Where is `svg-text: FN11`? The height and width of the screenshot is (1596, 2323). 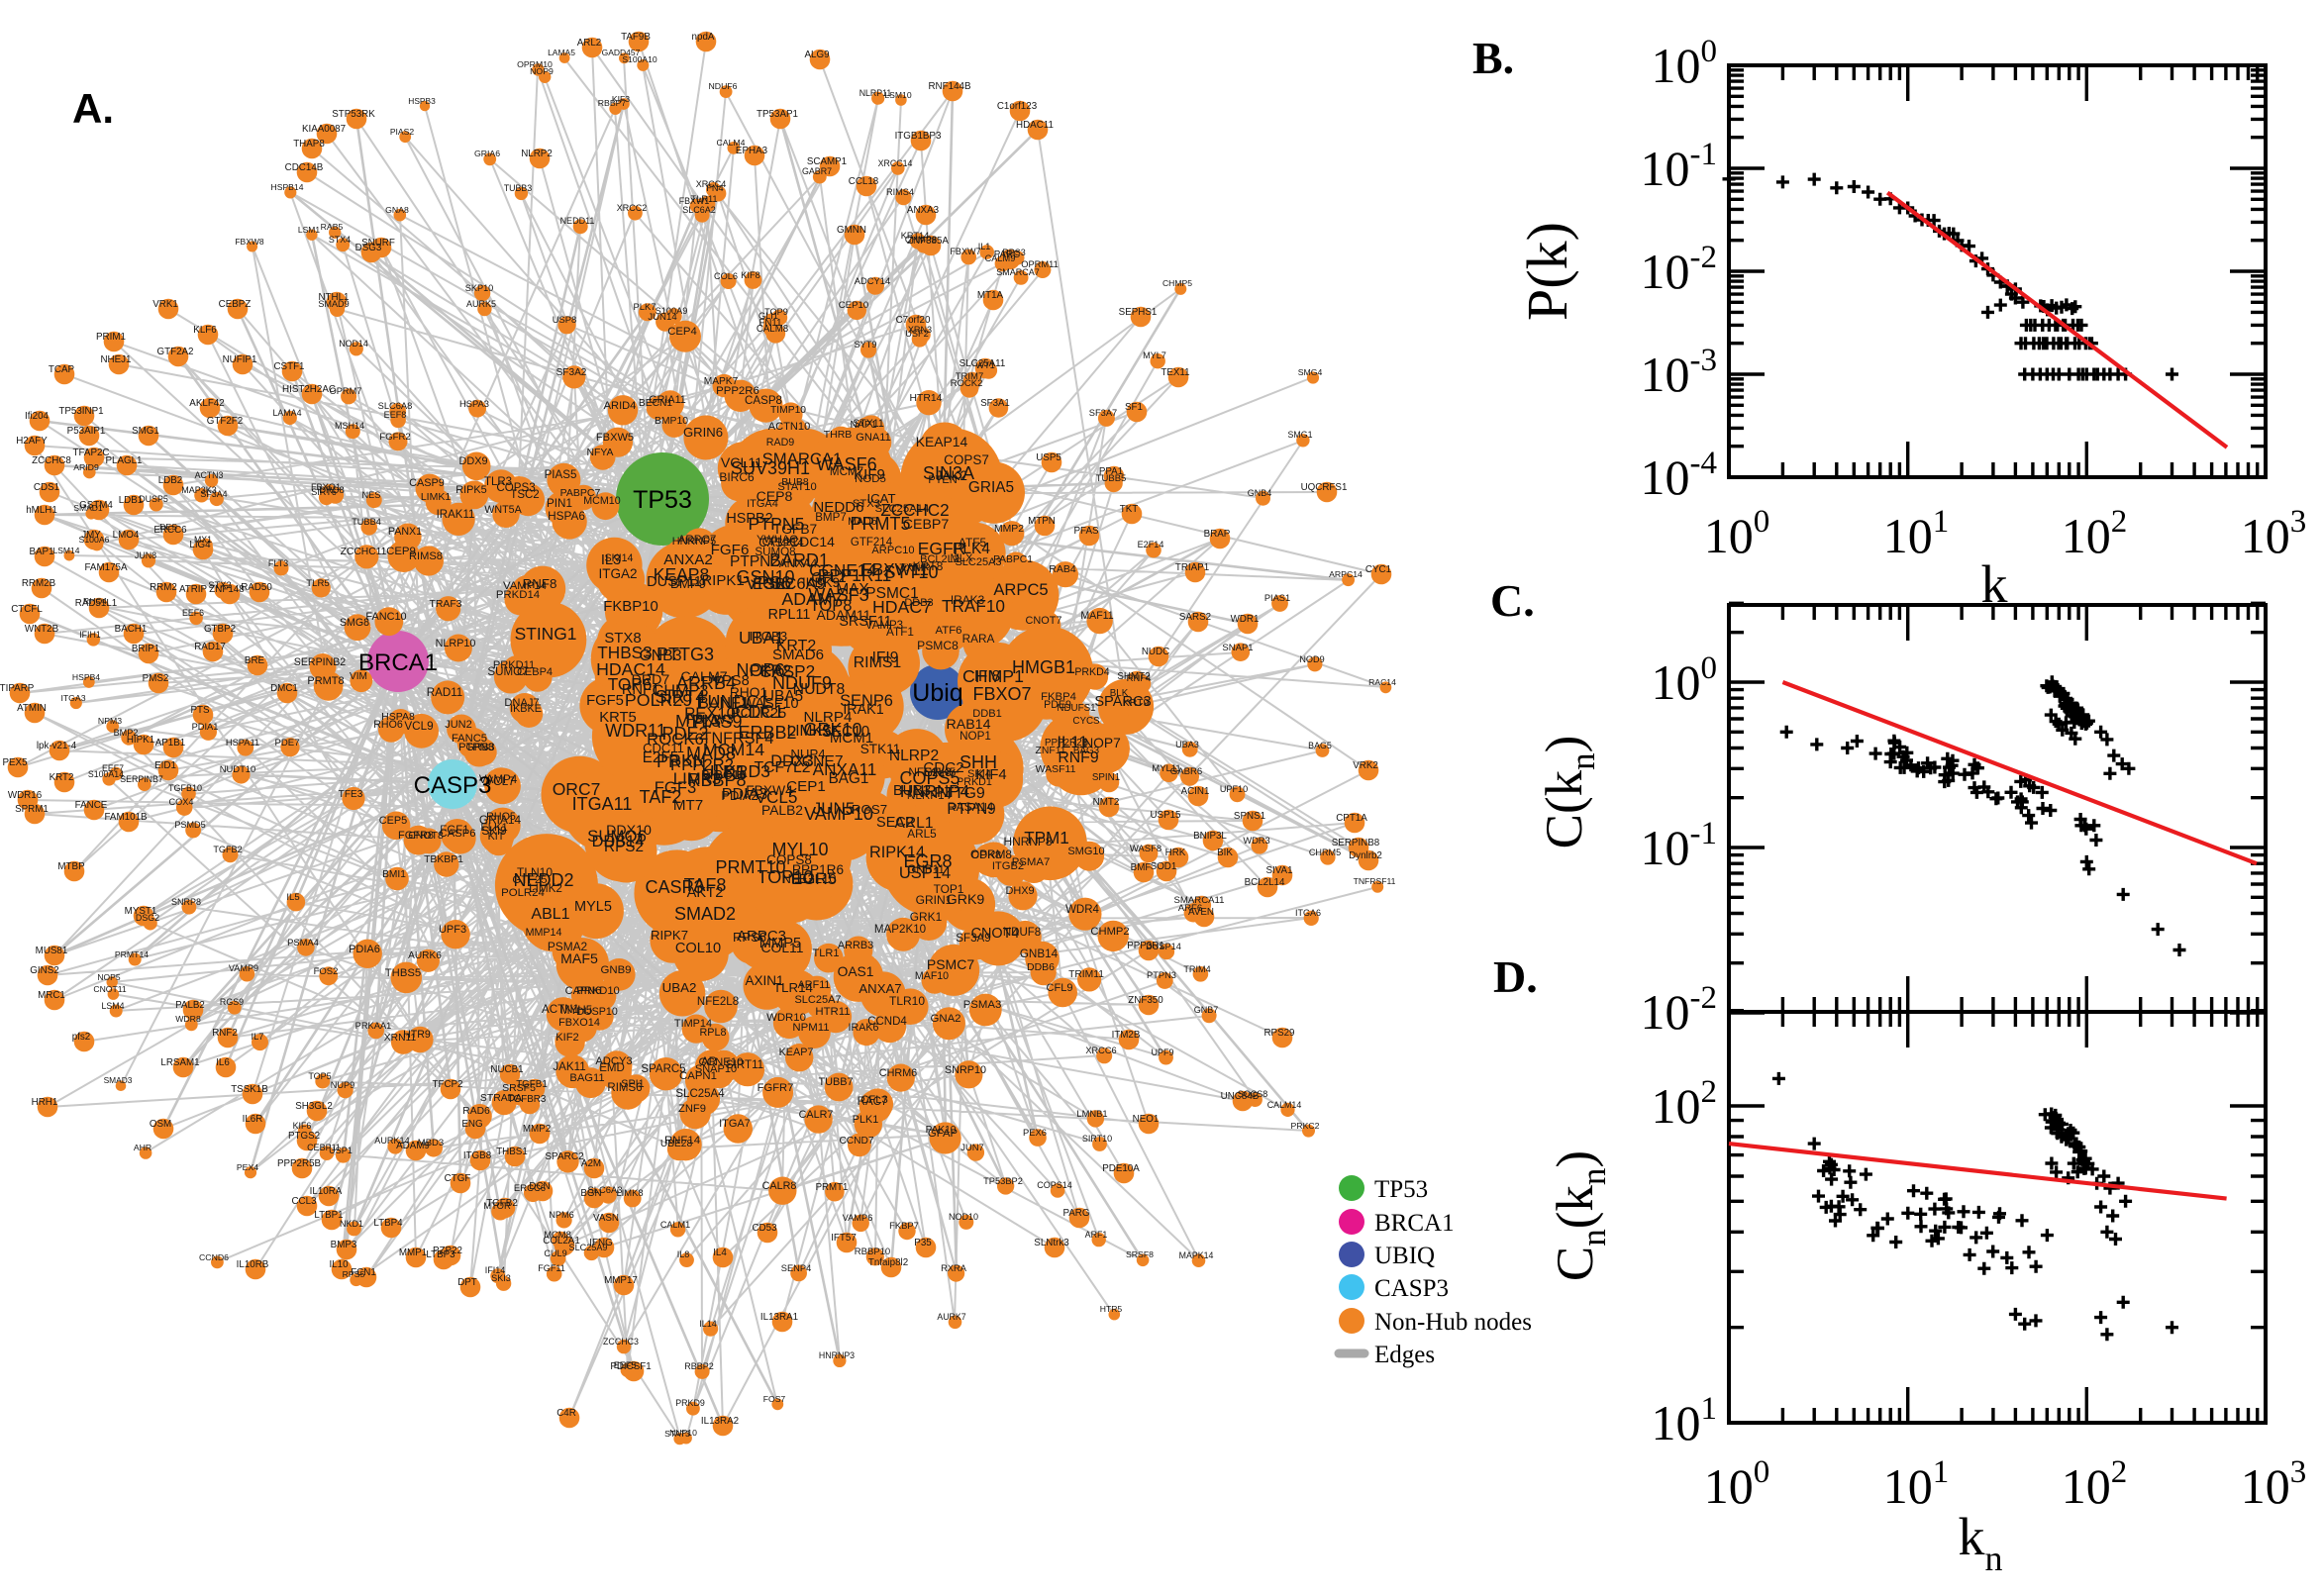
svg-text: FN11 is located at coordinates (770, 323).